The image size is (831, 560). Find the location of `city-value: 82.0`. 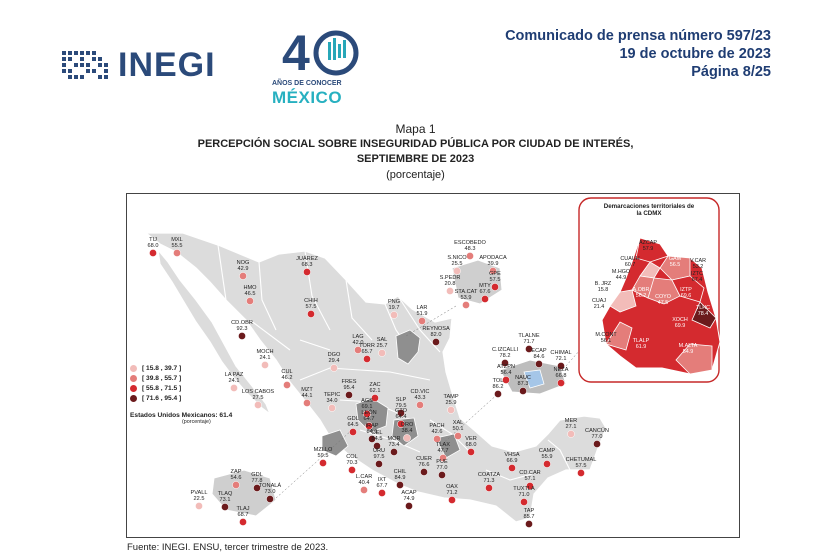

city-value: 82.0 is located at coordinates (436, 335).